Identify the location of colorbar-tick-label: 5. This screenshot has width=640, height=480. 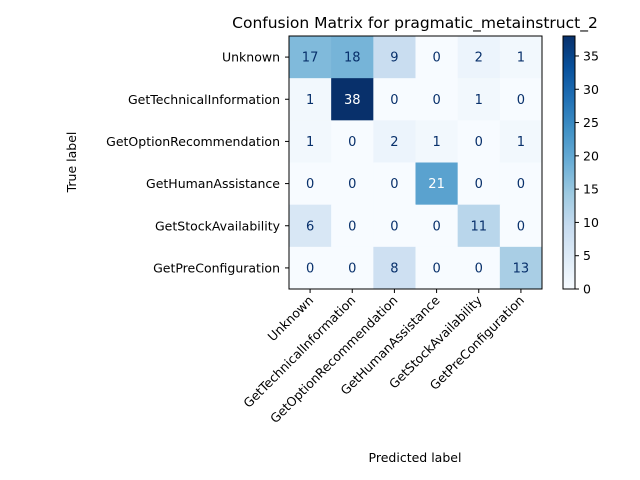
(587, 255).